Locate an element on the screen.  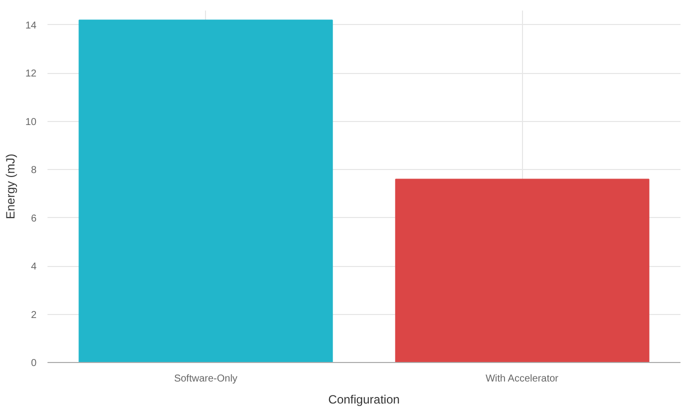
y-tick-label: 14 is located at coordinates (31, 26).